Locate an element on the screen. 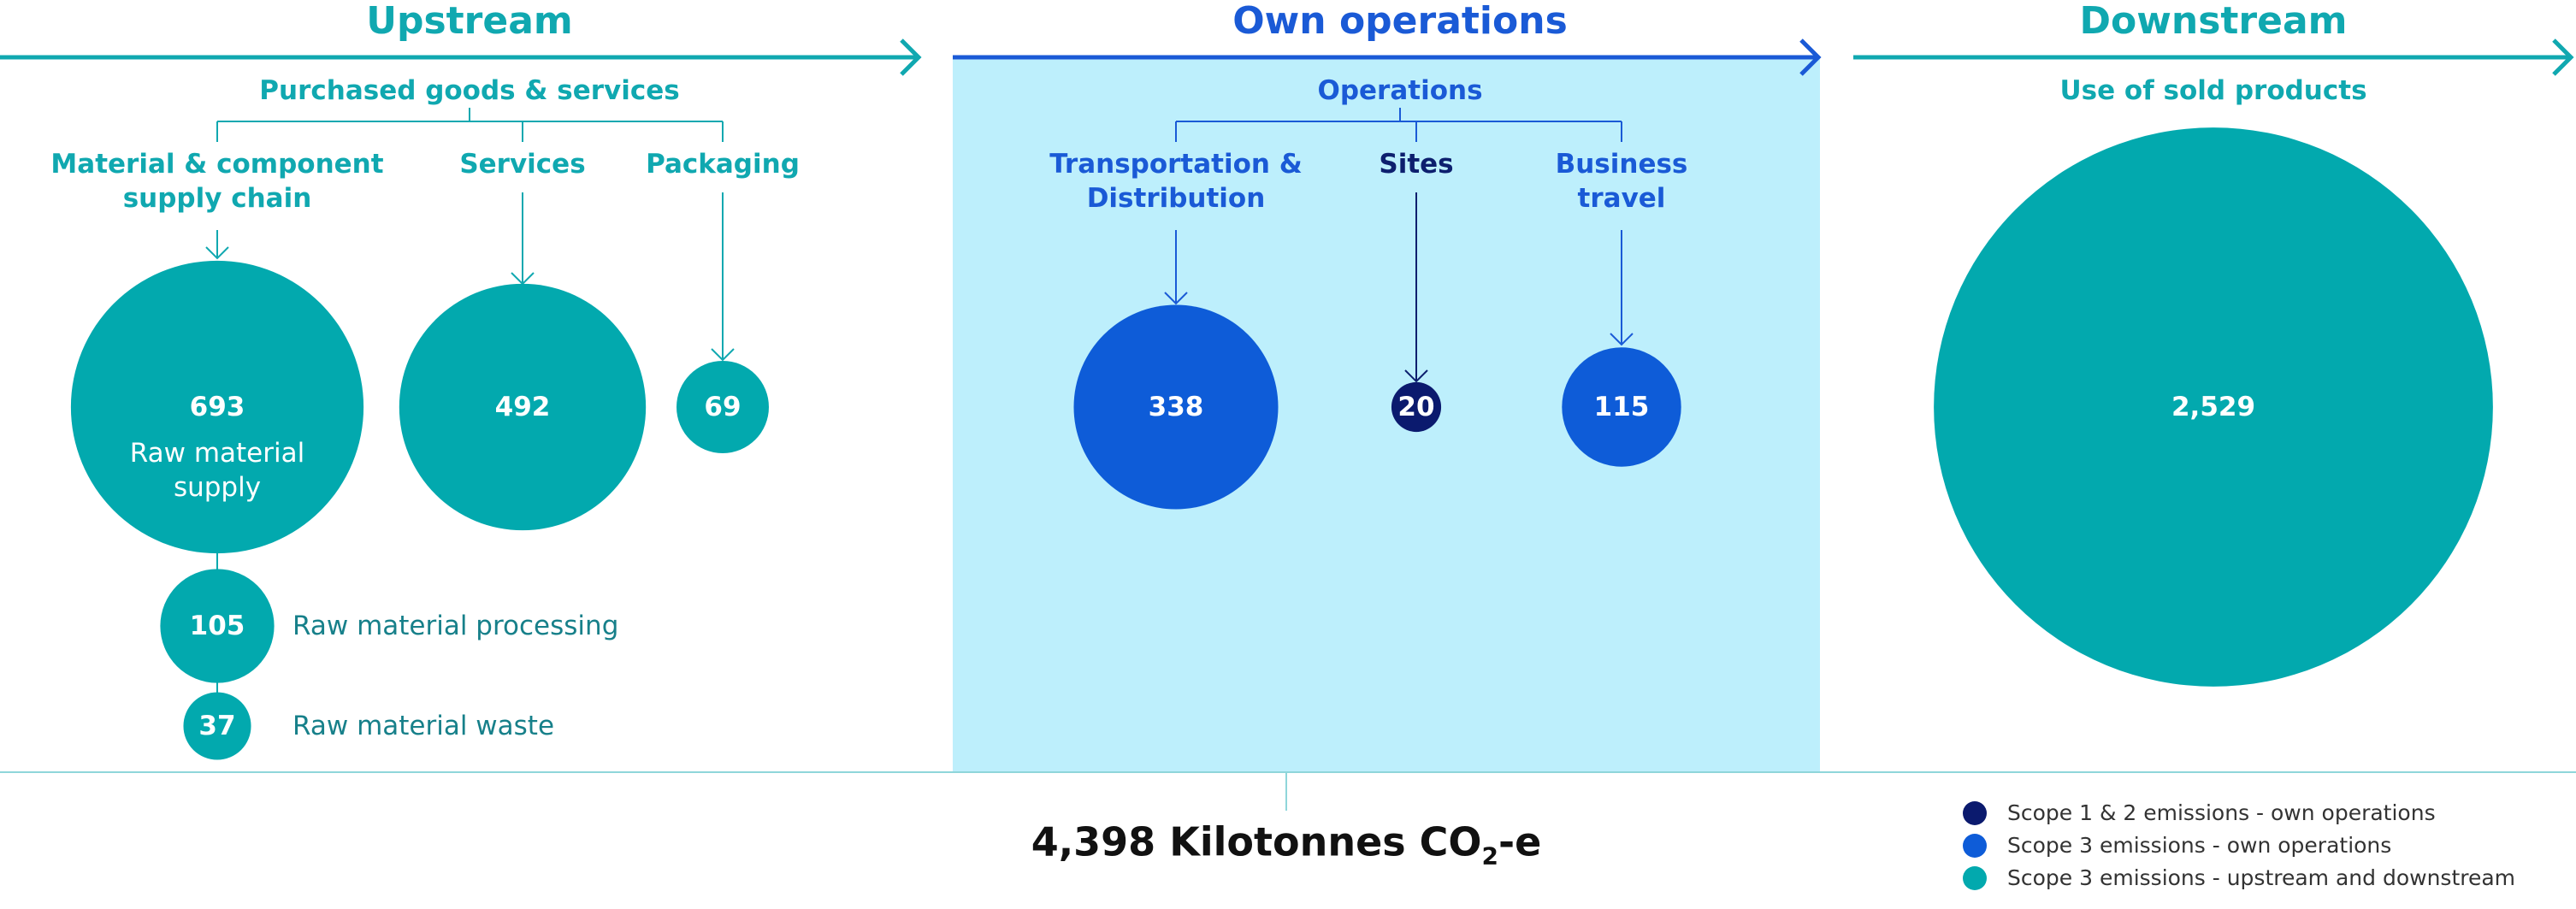 The image size is (2576, 909). bubble-value: 2,529 is located at coordinates (2213, 407).